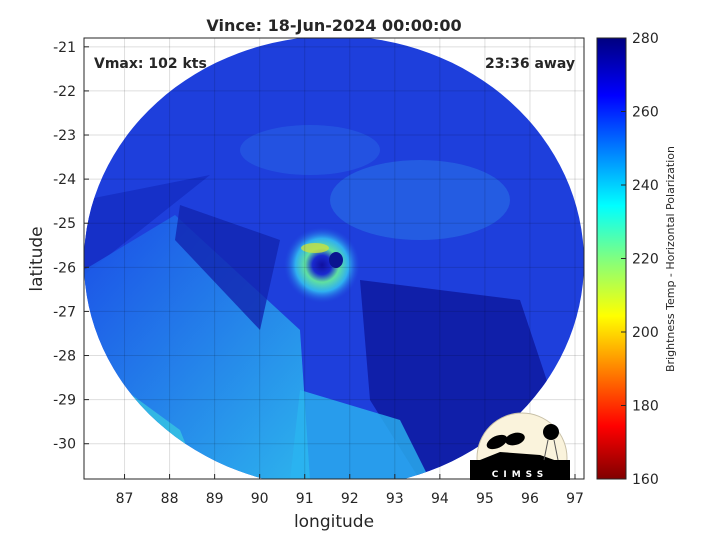 The height and width of the screenshot is (540, 720). I want to click on colorbar-tick-label: 220, so click(645, 260).